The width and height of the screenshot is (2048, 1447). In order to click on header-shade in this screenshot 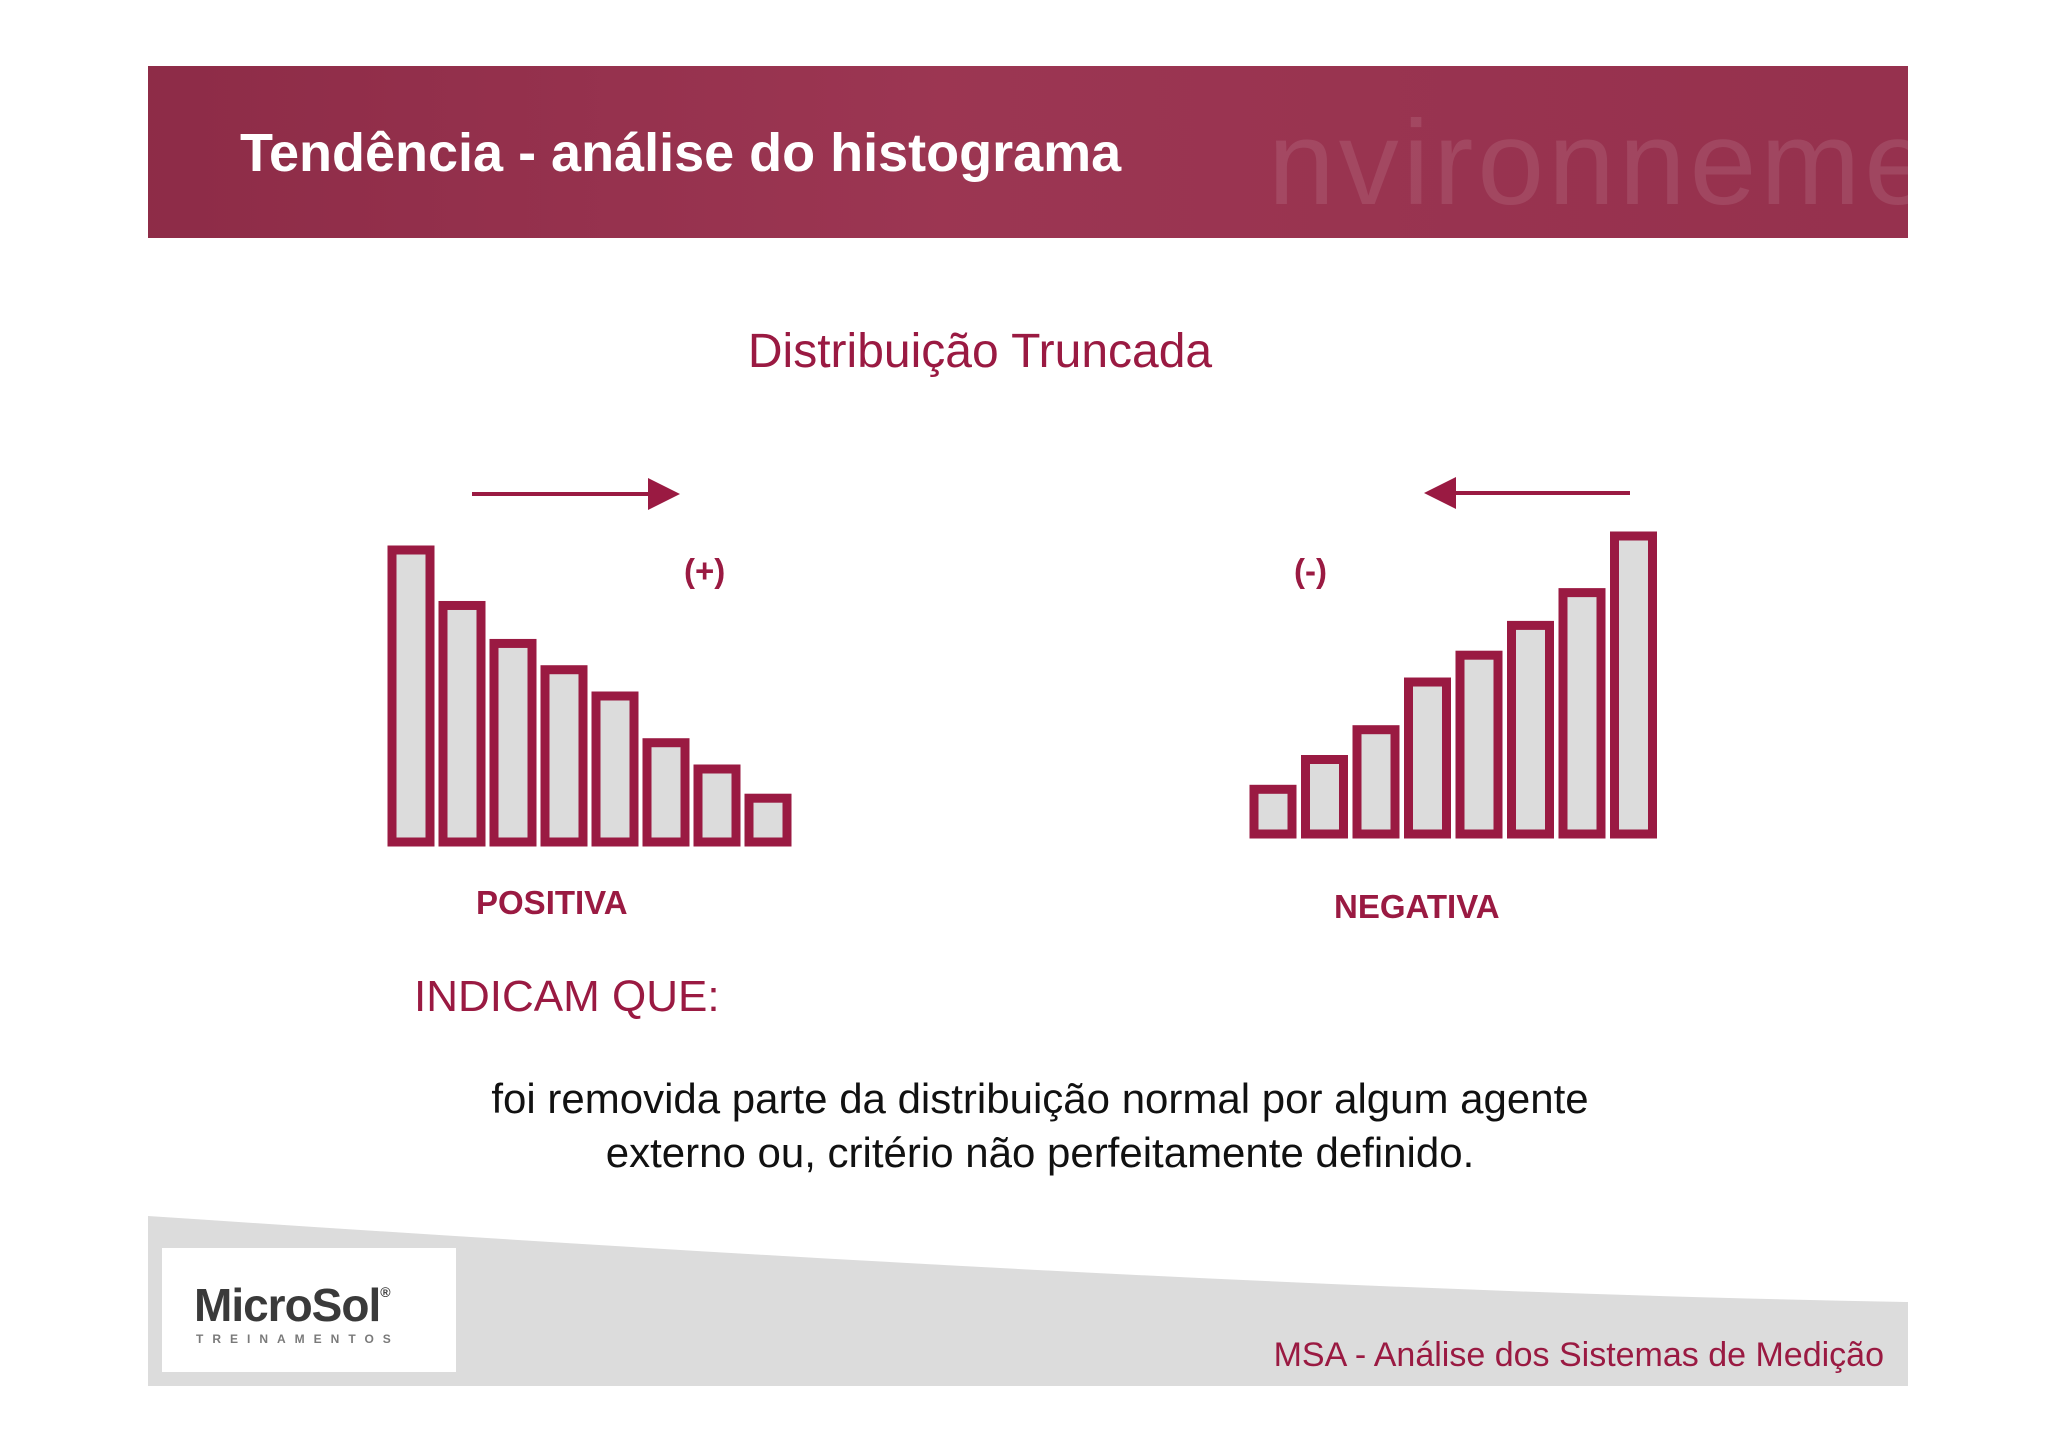, I will do `click(1028, 152)`.